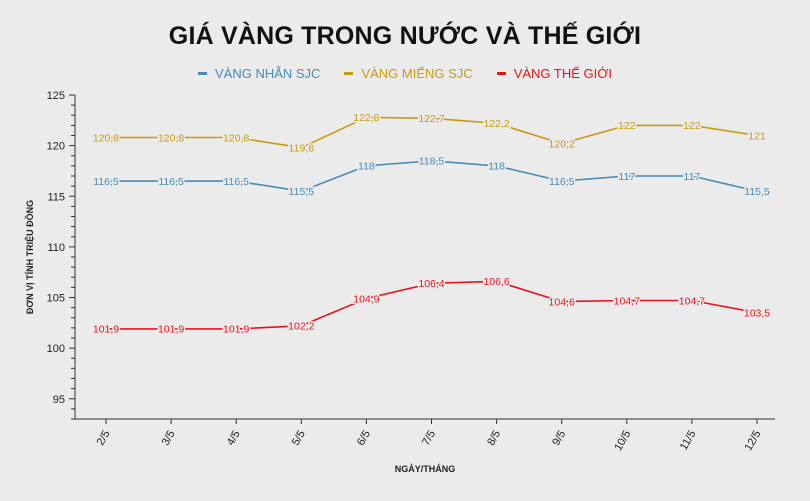  I want to click on data-label: 122,2, so click(496, 124).